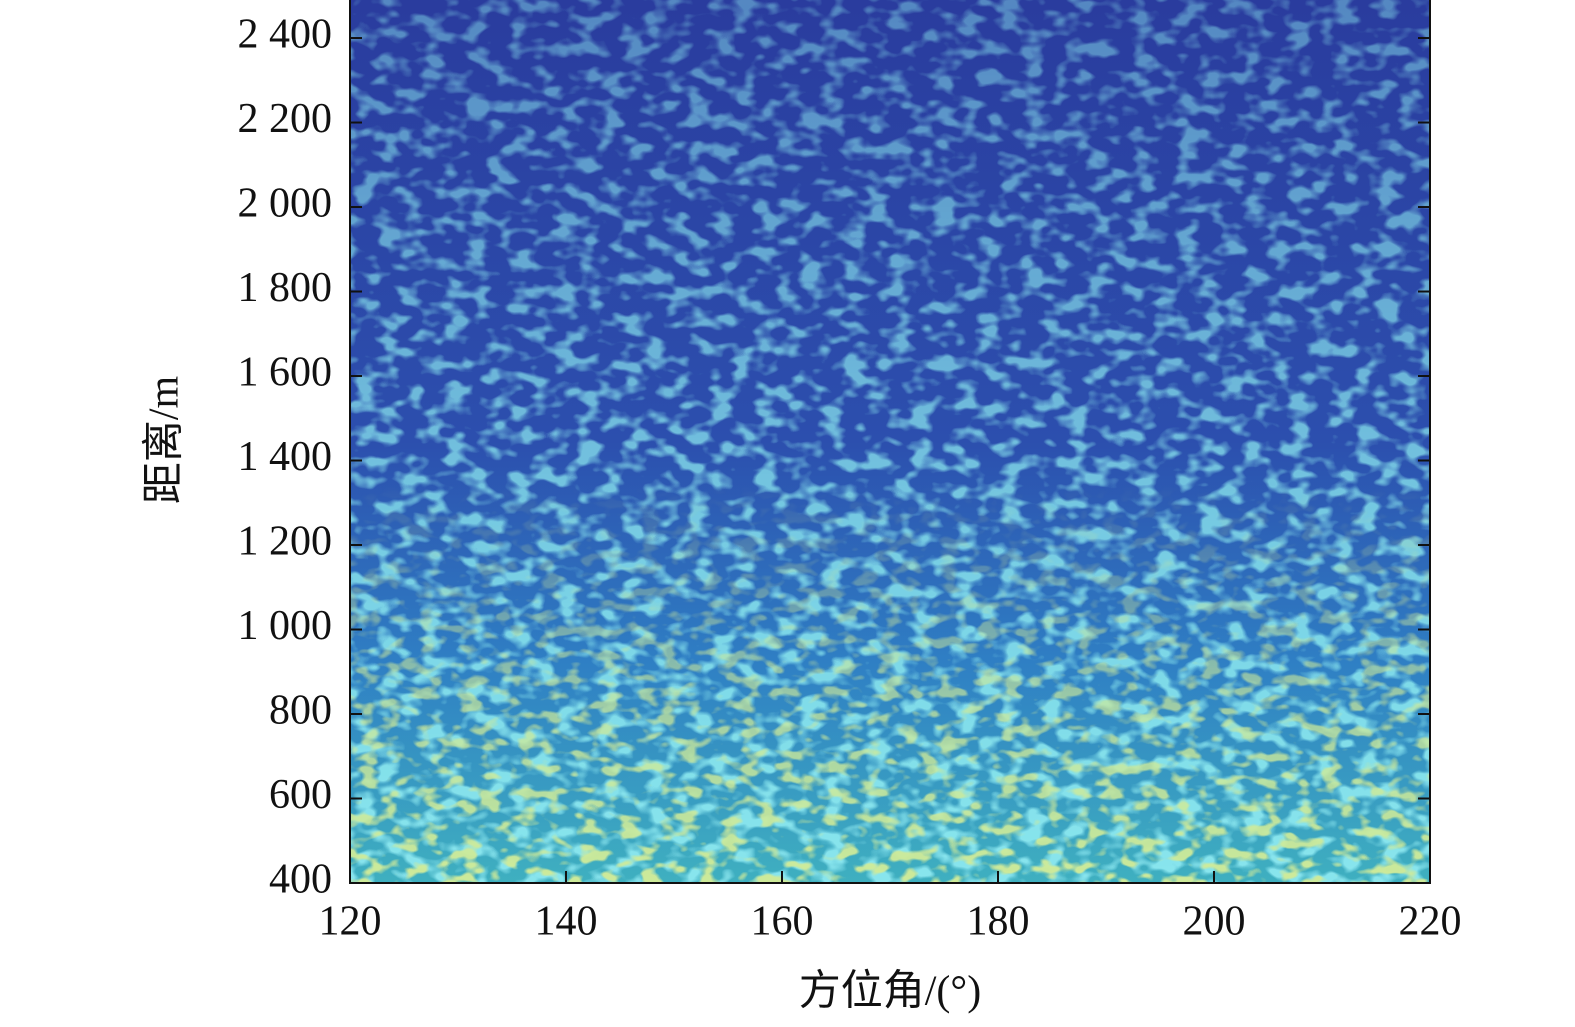 This screenshot has height=1027, width=1575. I want to click on y-tick-label: 1 400, so click(285, 457).